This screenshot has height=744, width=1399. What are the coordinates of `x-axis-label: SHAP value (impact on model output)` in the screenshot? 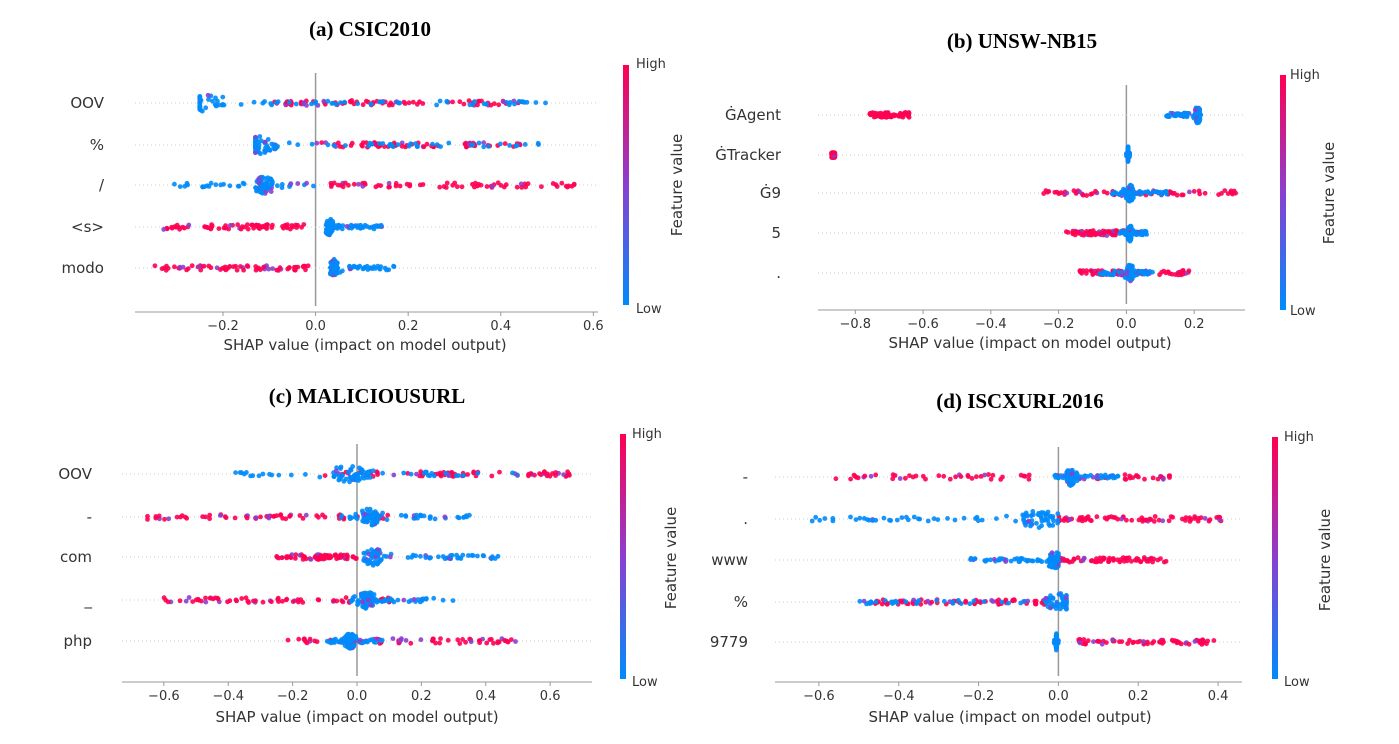 It's located at (1029, 343).